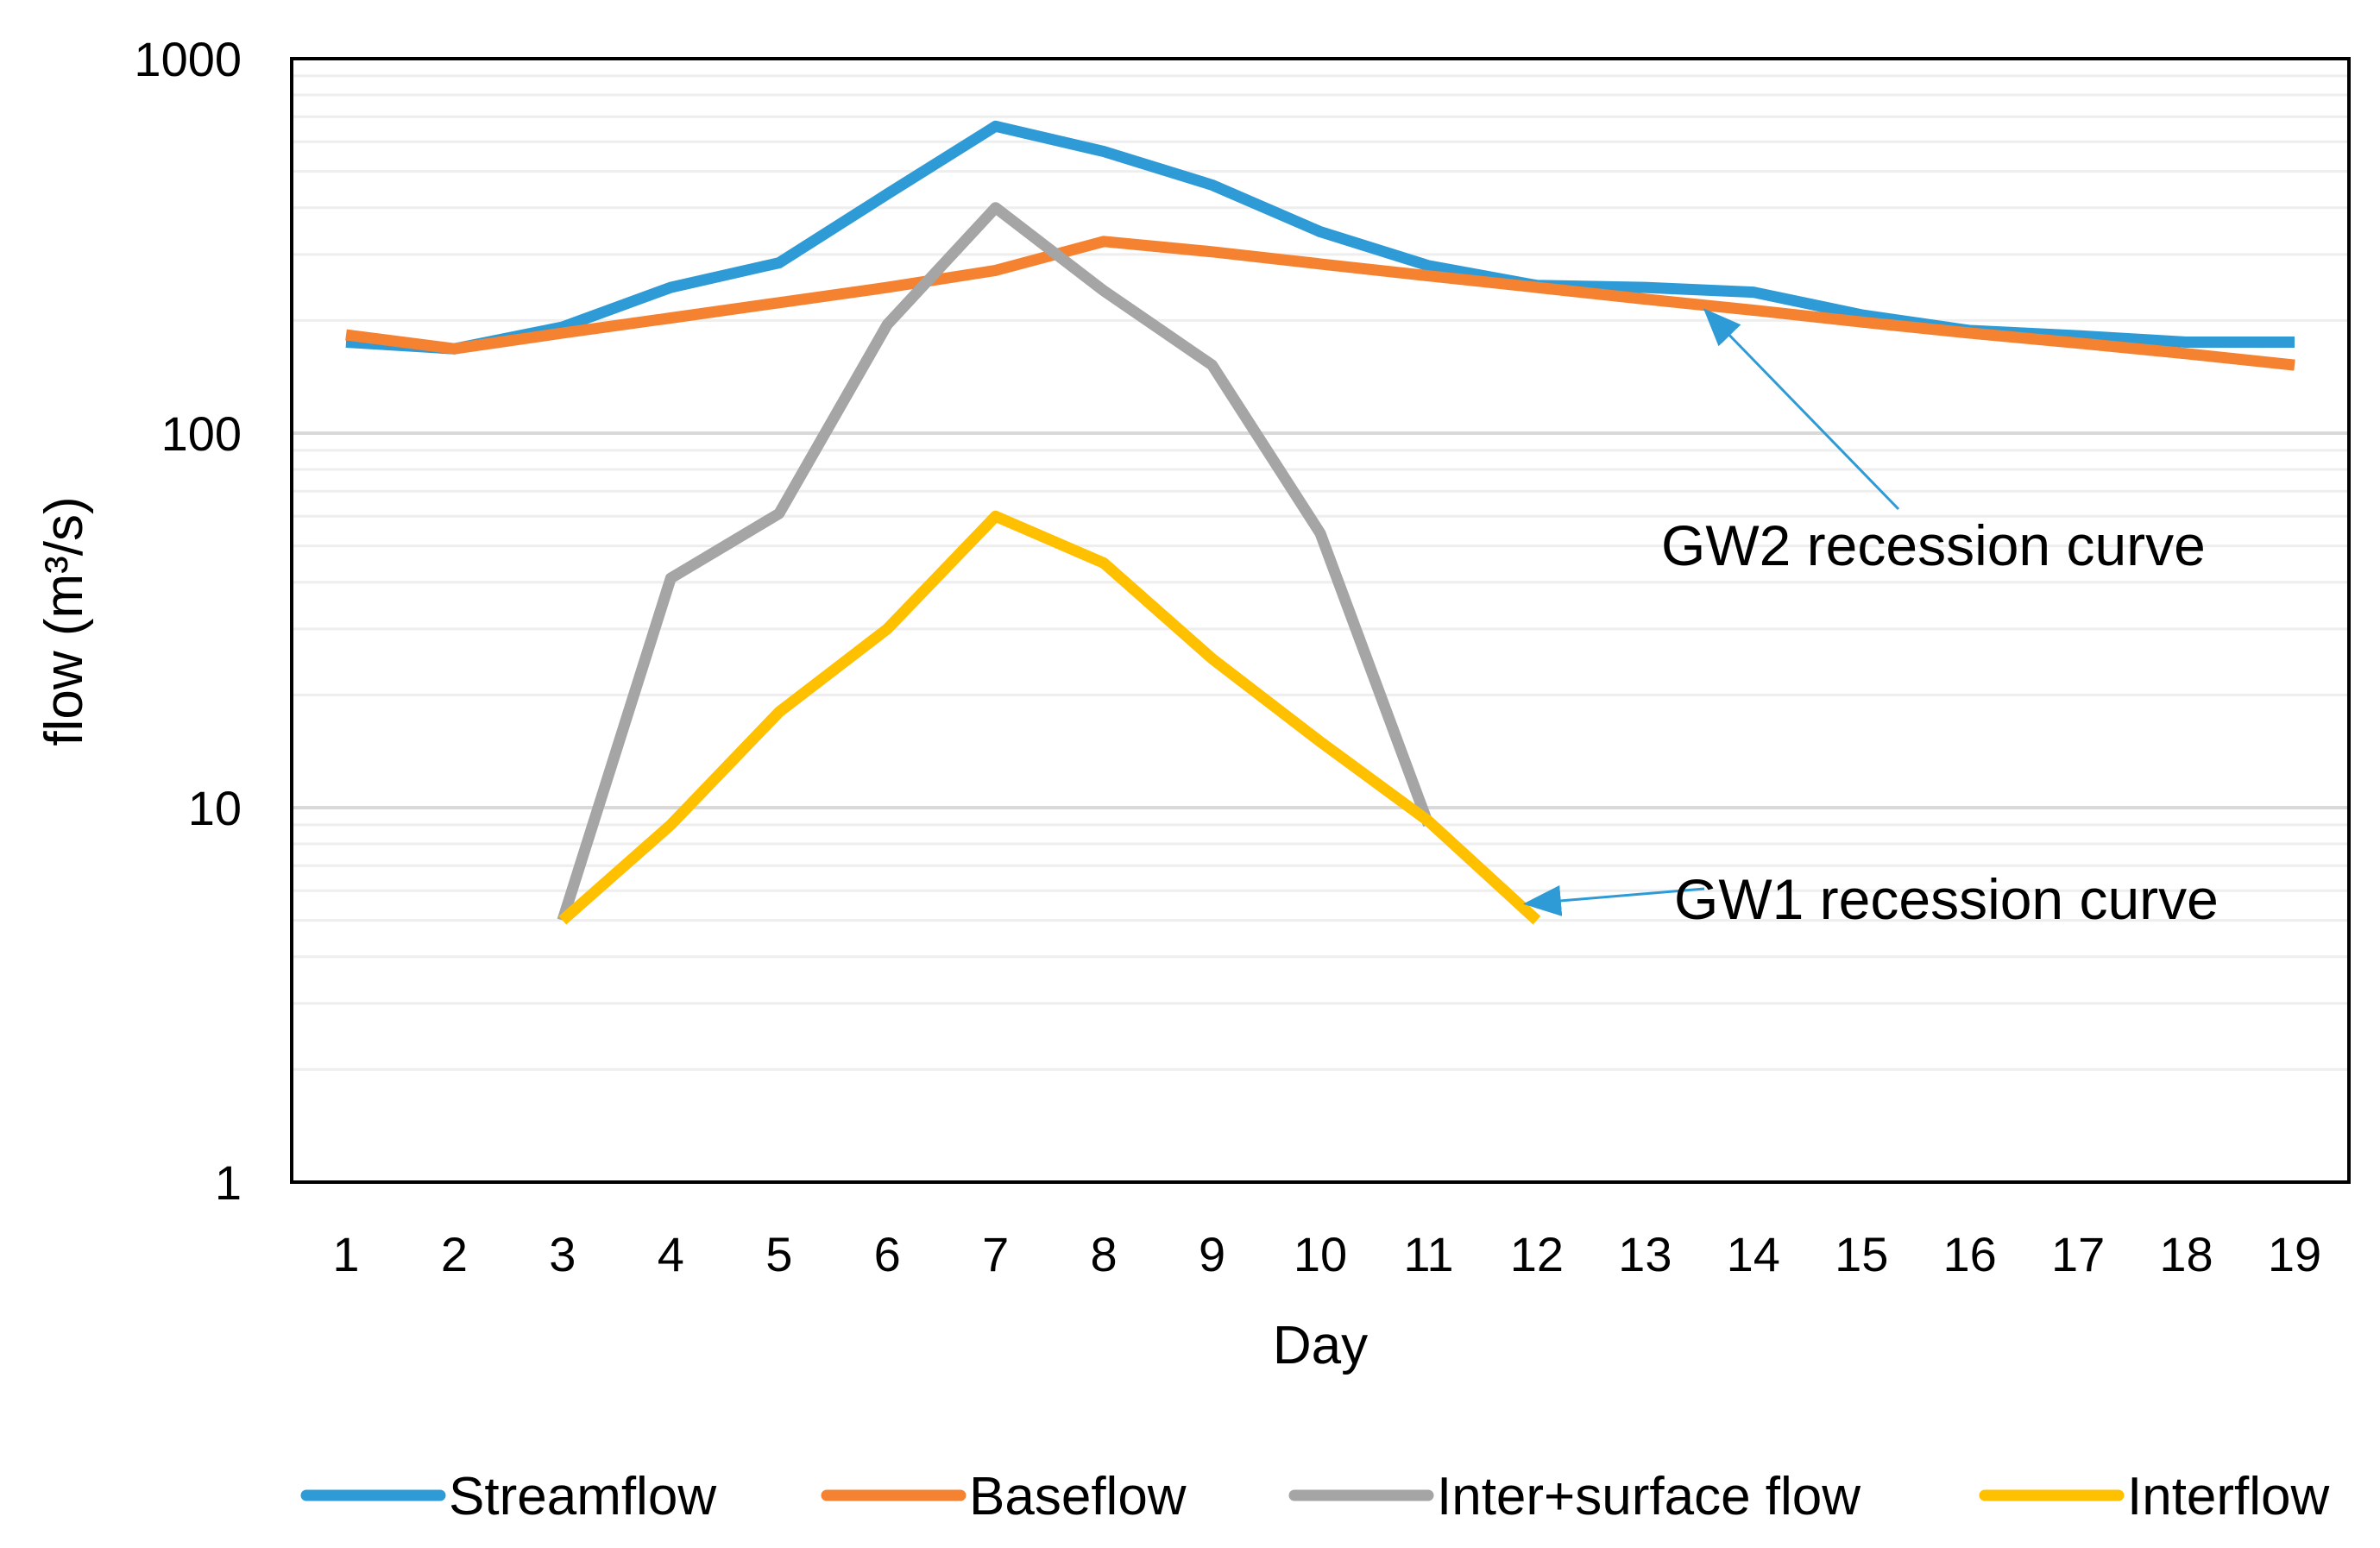  What do you see at coordinates (1320, 1254) in the screenshot?
I see `x-tick-label: 10` at bounding box center [1320, 1254].